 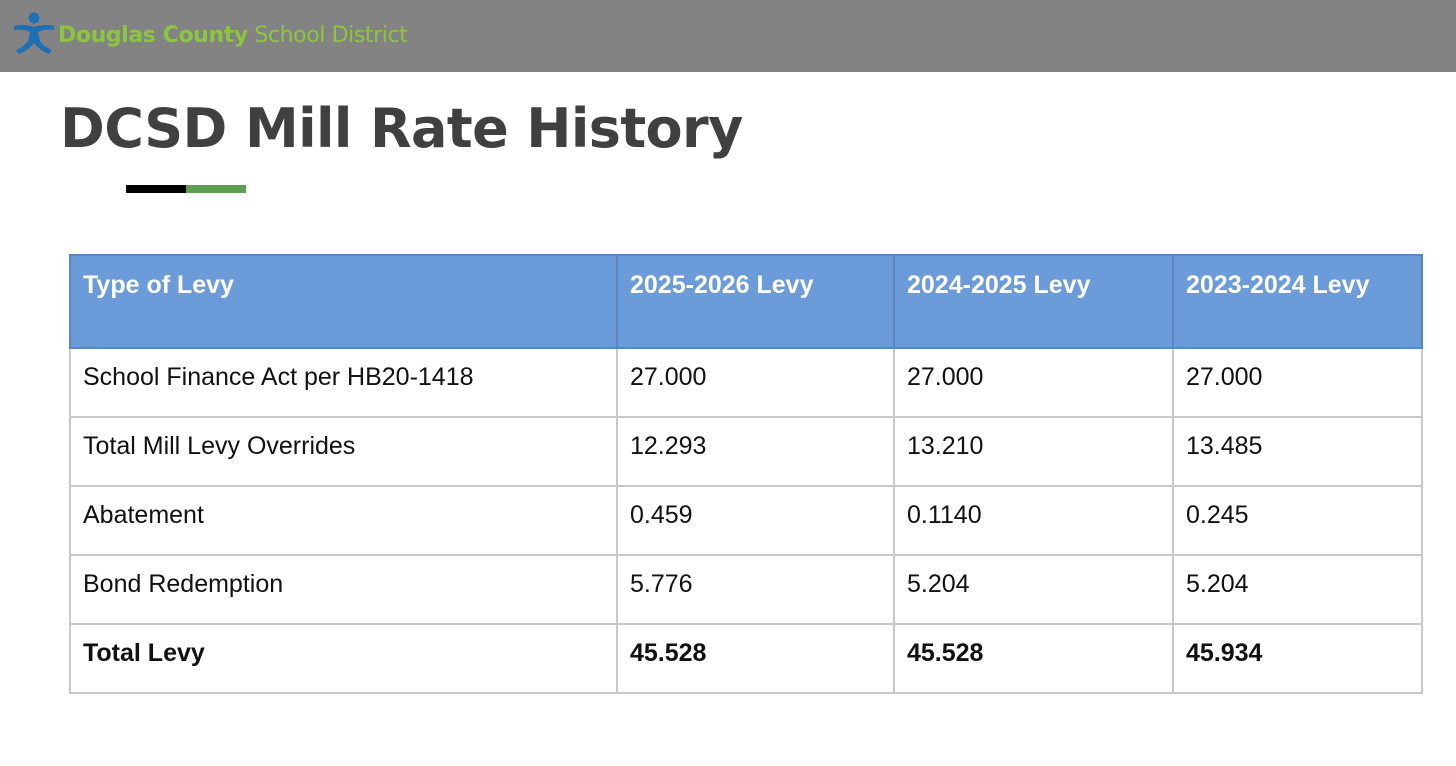 What do you see at coordinates (216, 189) in the screenshot?
I see `underline-green-segment` at bounding box center [216, 189].